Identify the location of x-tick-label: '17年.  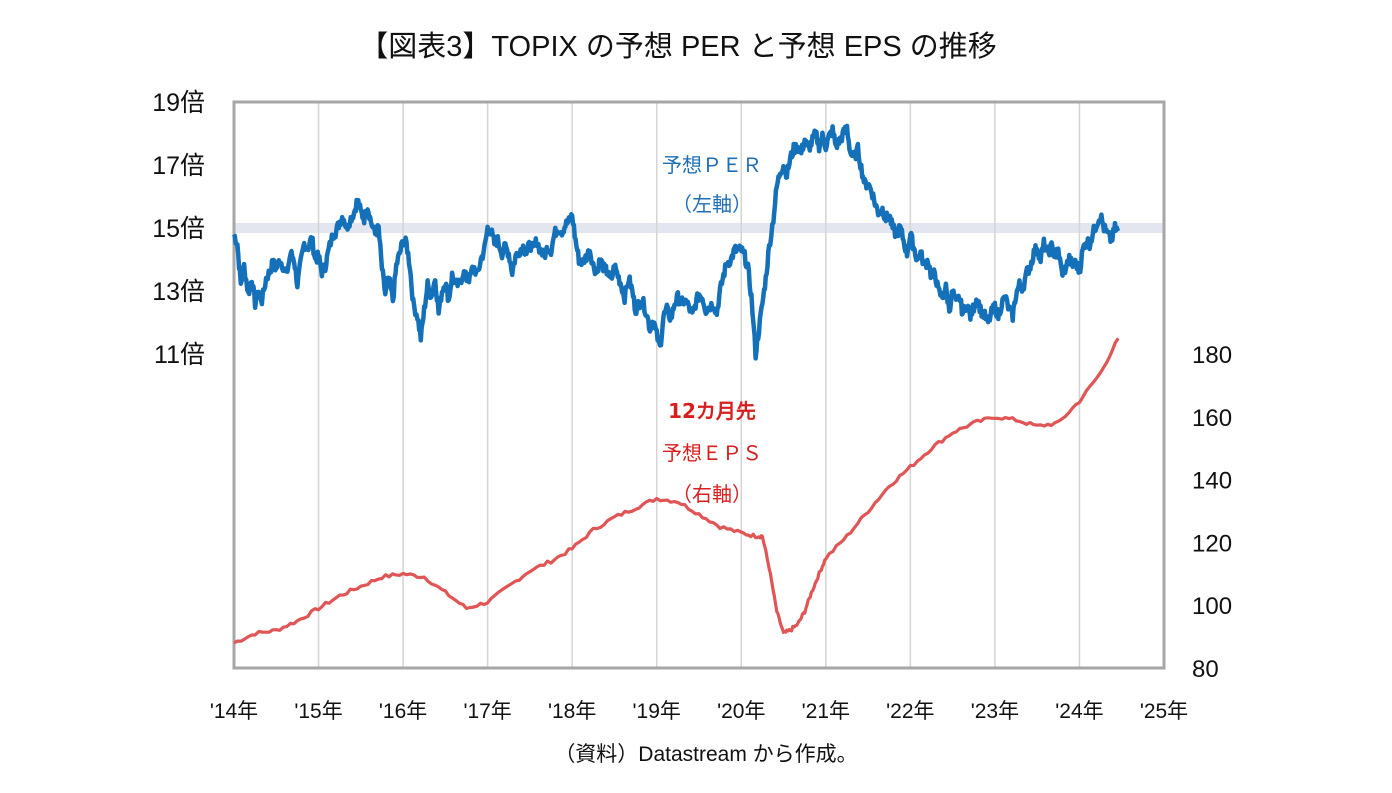
(487, 711).